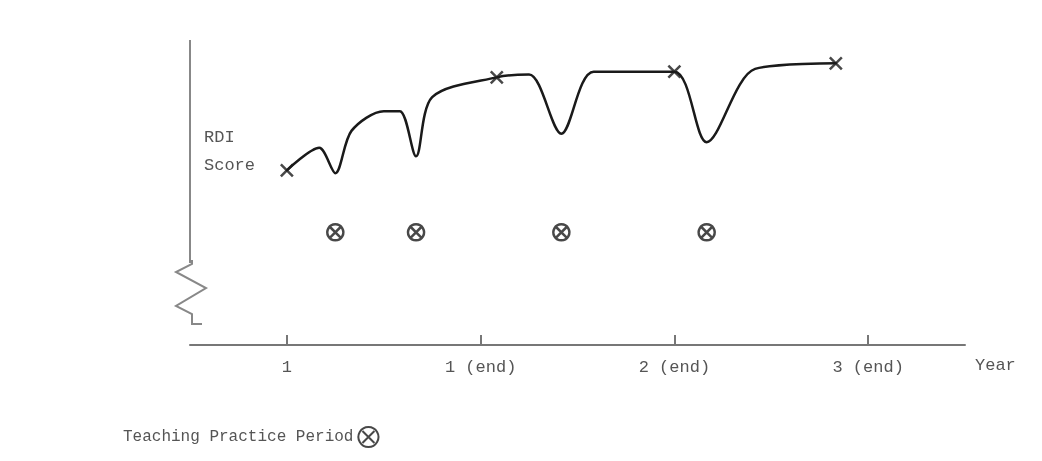  I want to click on y-axis-title: RDI Score, so click(230, 151).